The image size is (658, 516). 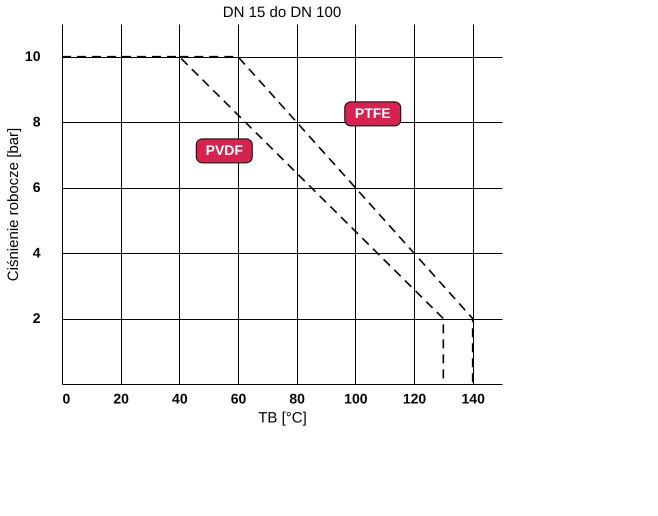 What do you see at coordinates (238, 398) in the screenshot?
I see `x-tick-label: 60` at bounding box center [238, 398].